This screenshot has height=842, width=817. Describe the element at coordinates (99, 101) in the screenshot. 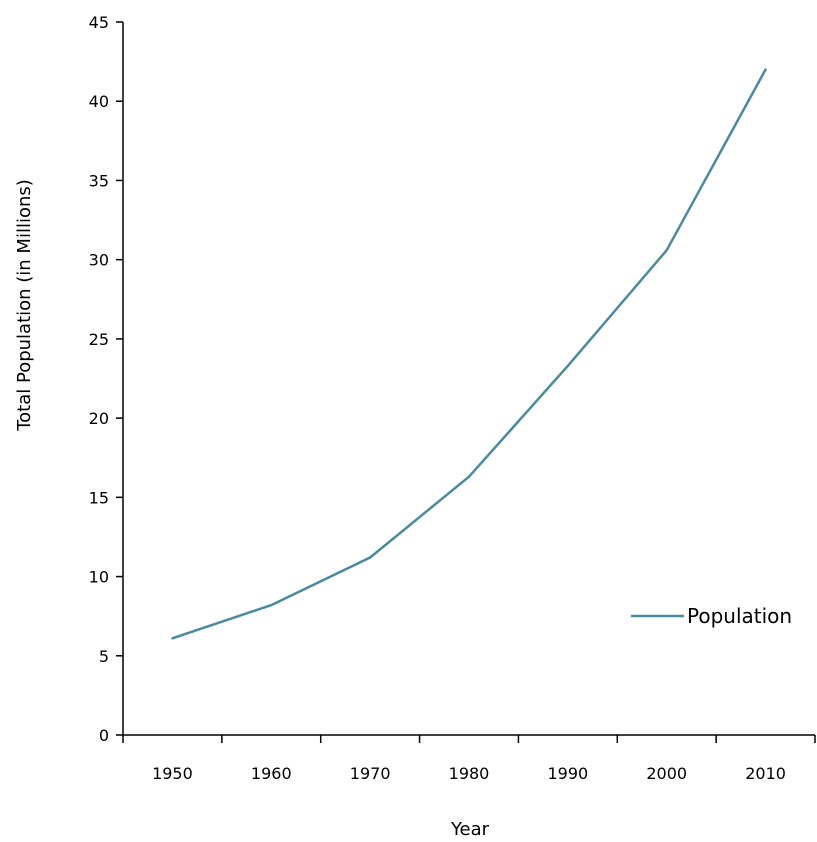

I see `y-tick-label: 40` at that location.